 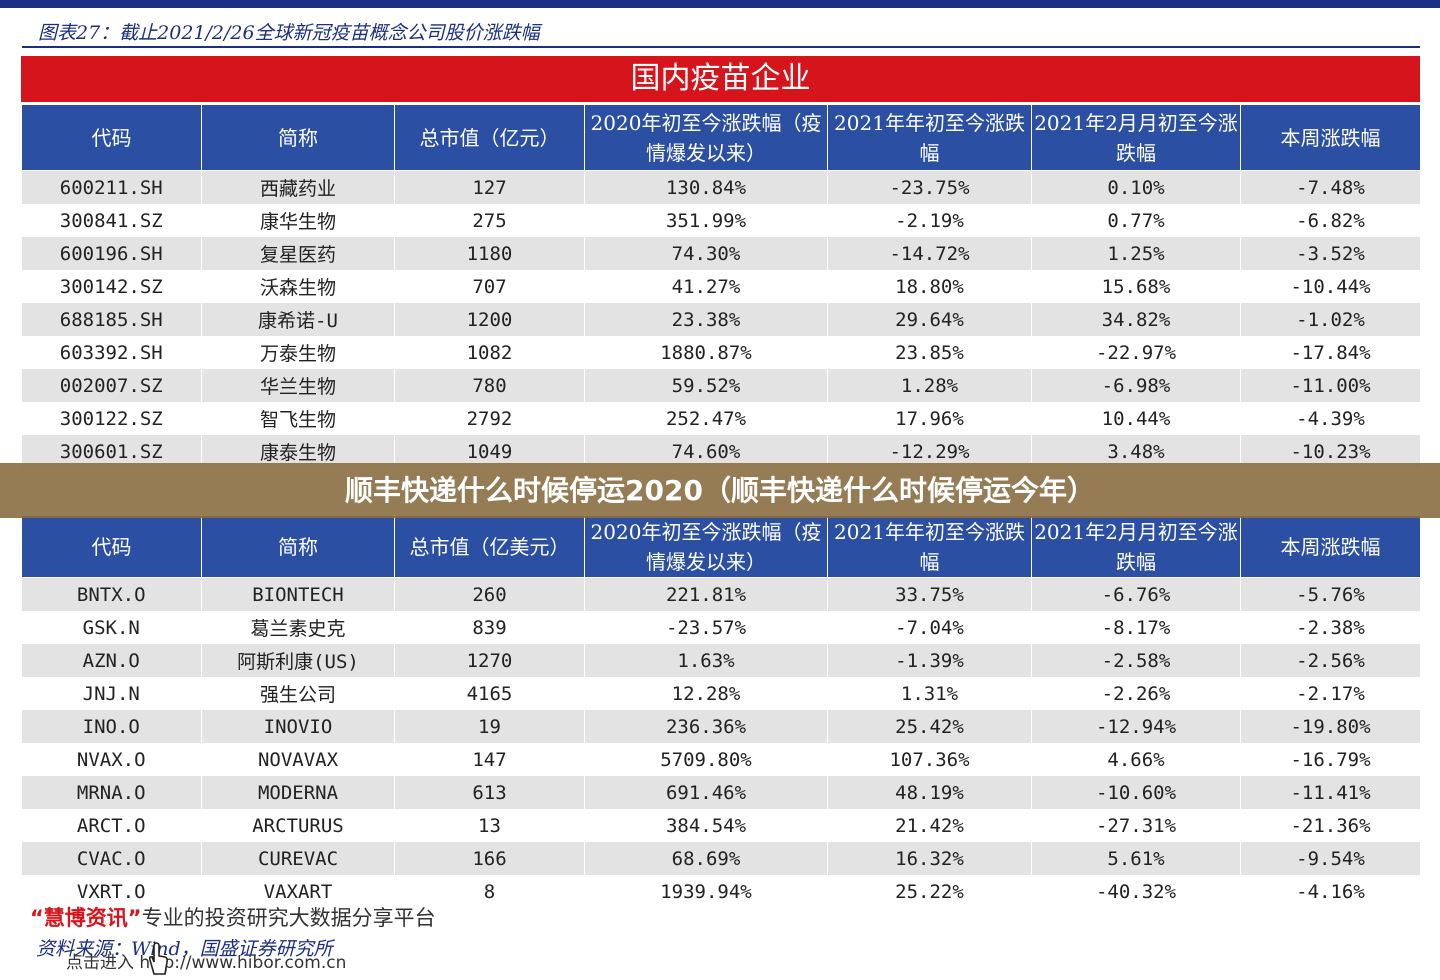 I want to click on cell-name: 沃森生物, so click(x=298, y=286).